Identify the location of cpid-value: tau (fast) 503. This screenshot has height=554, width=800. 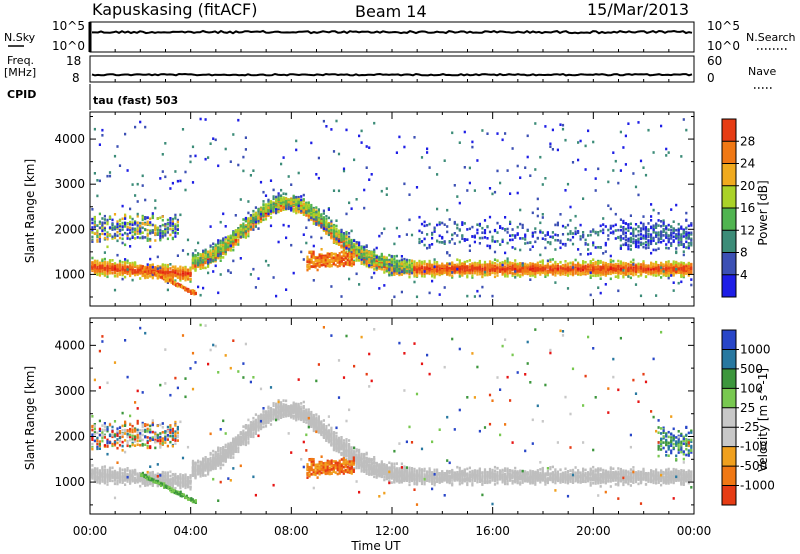
(135, 100).